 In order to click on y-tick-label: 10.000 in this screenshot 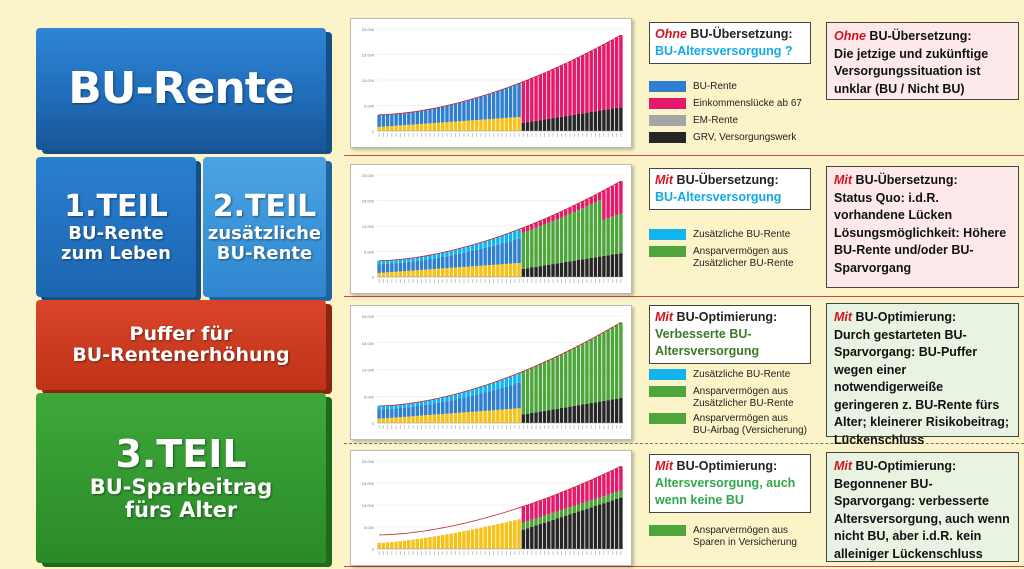, I will do `click(368, 80)`.